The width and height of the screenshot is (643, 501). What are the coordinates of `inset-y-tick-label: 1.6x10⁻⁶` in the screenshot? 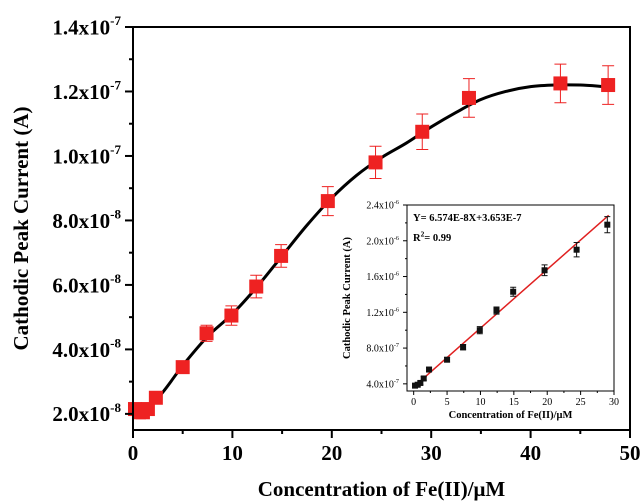 It's located at (382, 277).